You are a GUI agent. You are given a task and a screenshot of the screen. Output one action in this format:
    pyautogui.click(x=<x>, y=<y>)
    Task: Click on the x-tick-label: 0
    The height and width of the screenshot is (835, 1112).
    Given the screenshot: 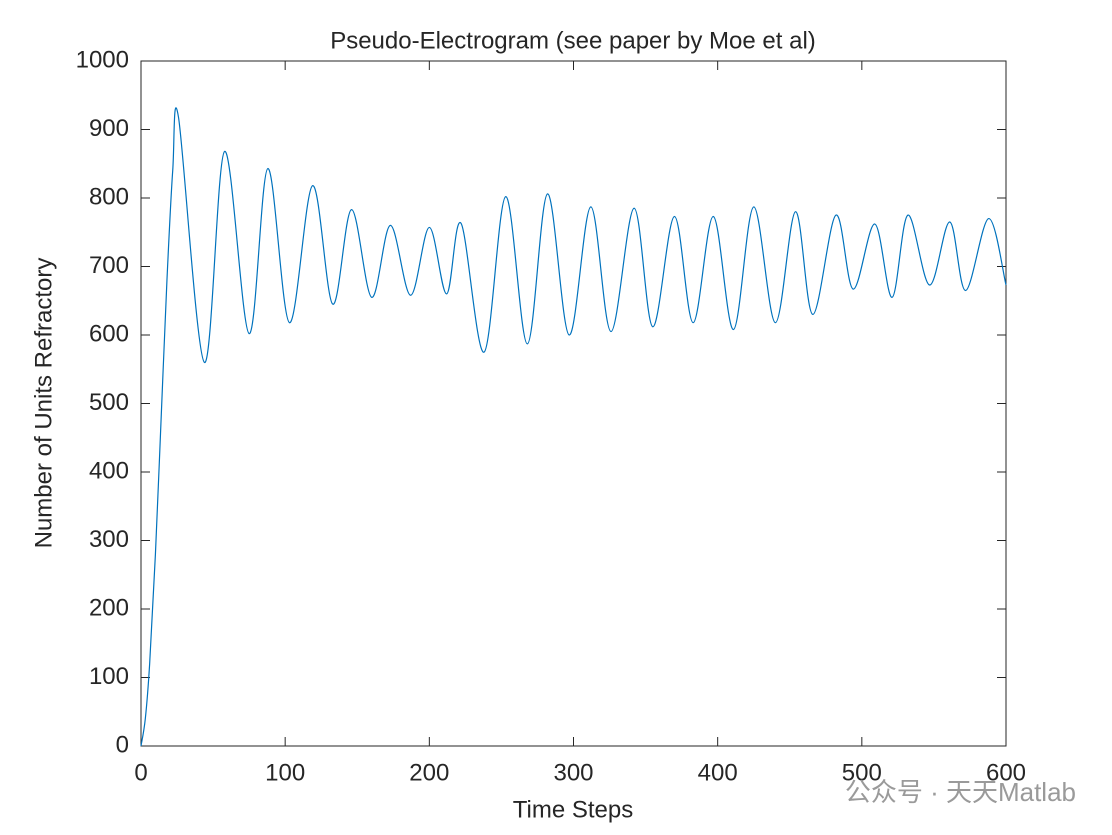 What is the action you would take?
    pyautogui.click(x=140, y=772)
    